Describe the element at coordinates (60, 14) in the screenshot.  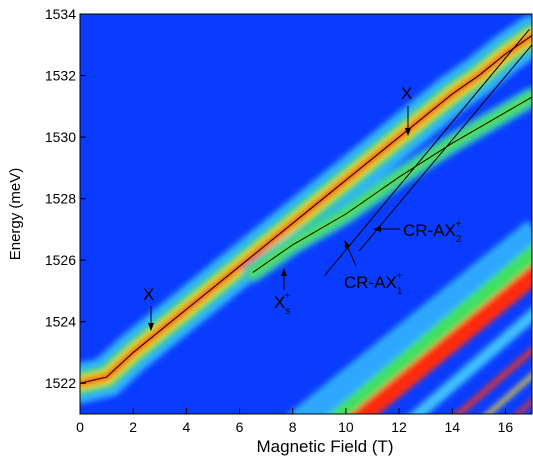
I see `y-tick-label: 1534` at that location.